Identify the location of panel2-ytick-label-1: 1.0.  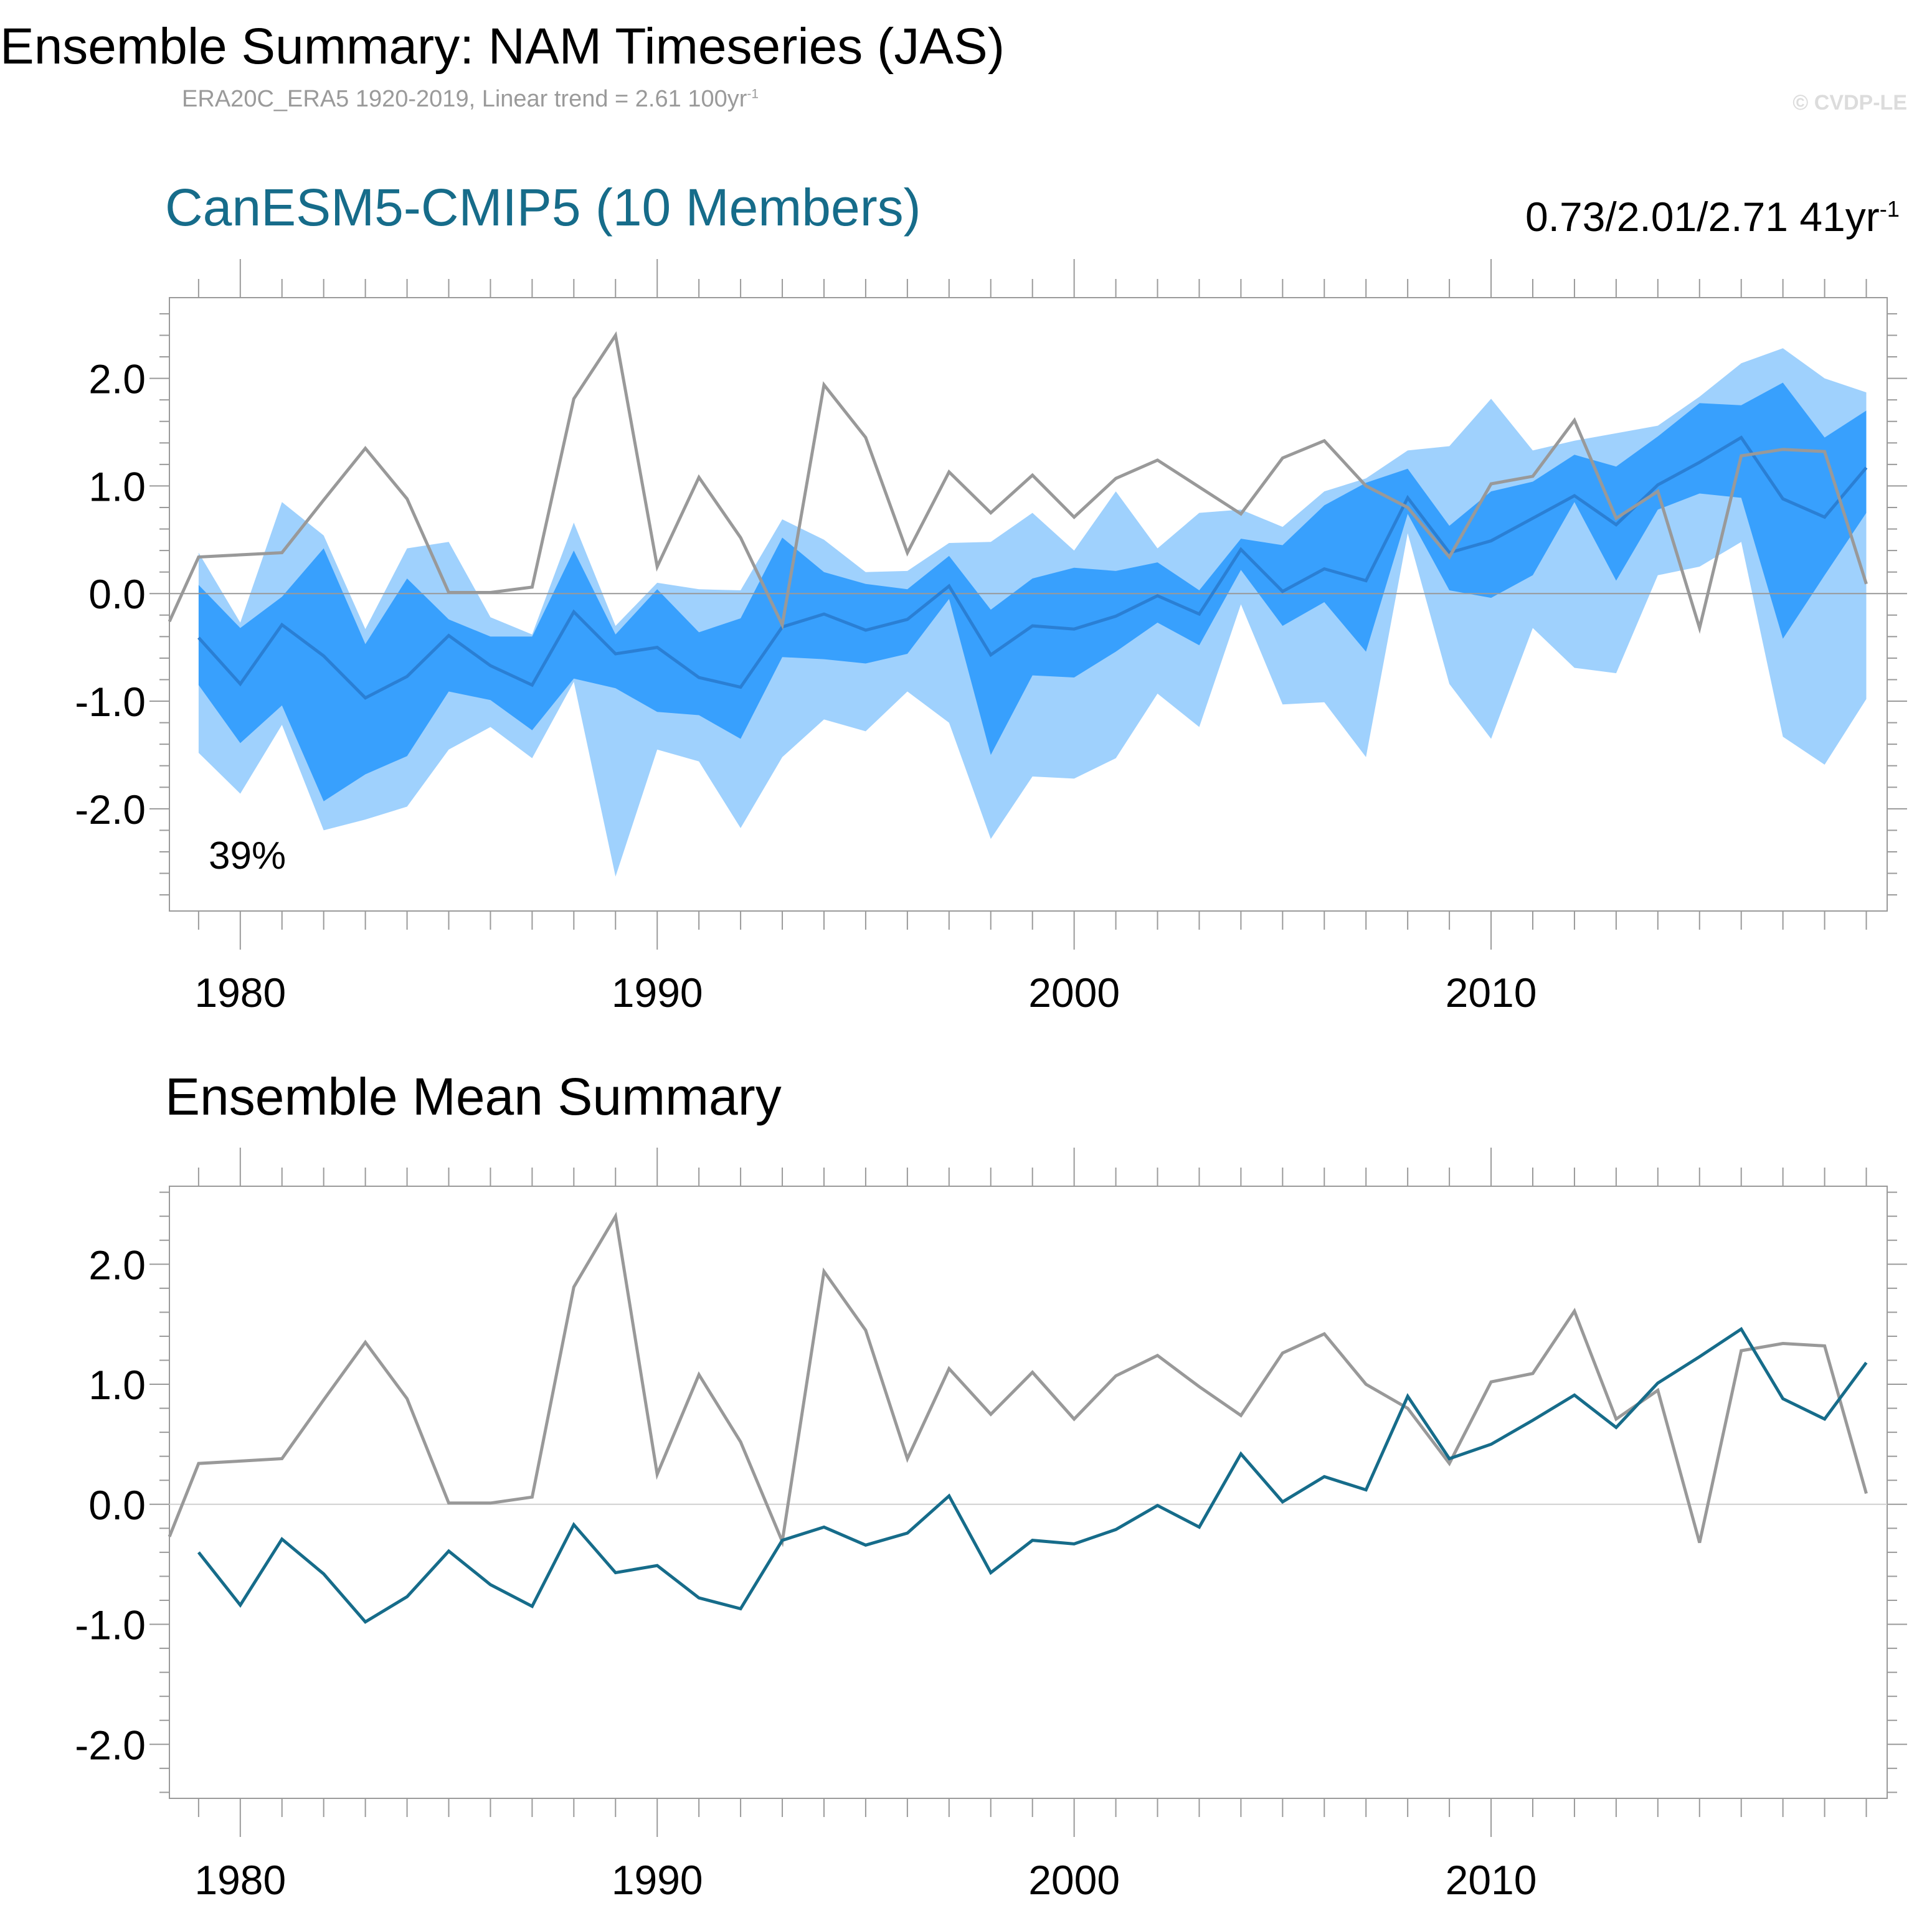
(117, 1385).